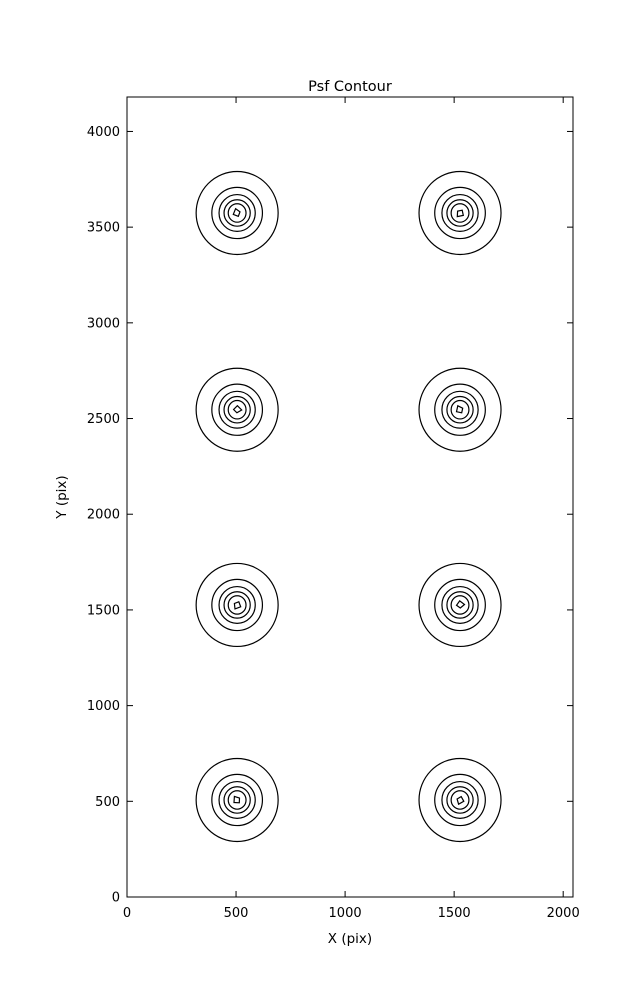 Image resolution: width=637 pixels, height=1000 pixels. What do you see at coordinates (350, 87) in the screenshot?
I see `chart-title: Psf Contour` at bounding box center [350, 87].